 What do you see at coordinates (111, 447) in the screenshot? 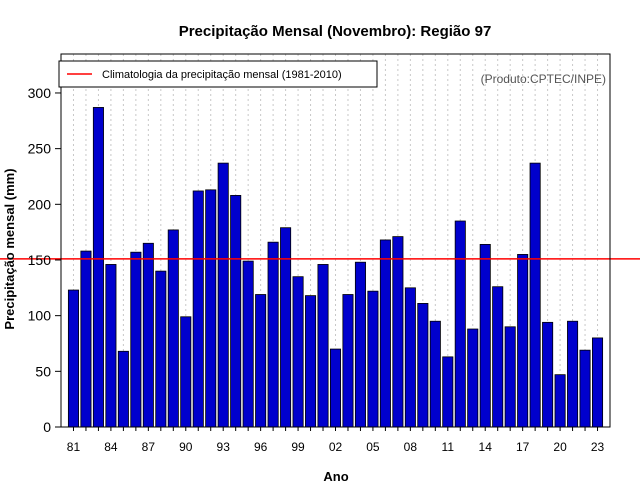
I see `x-tick-label: 84` at bounding box center [111, 447].